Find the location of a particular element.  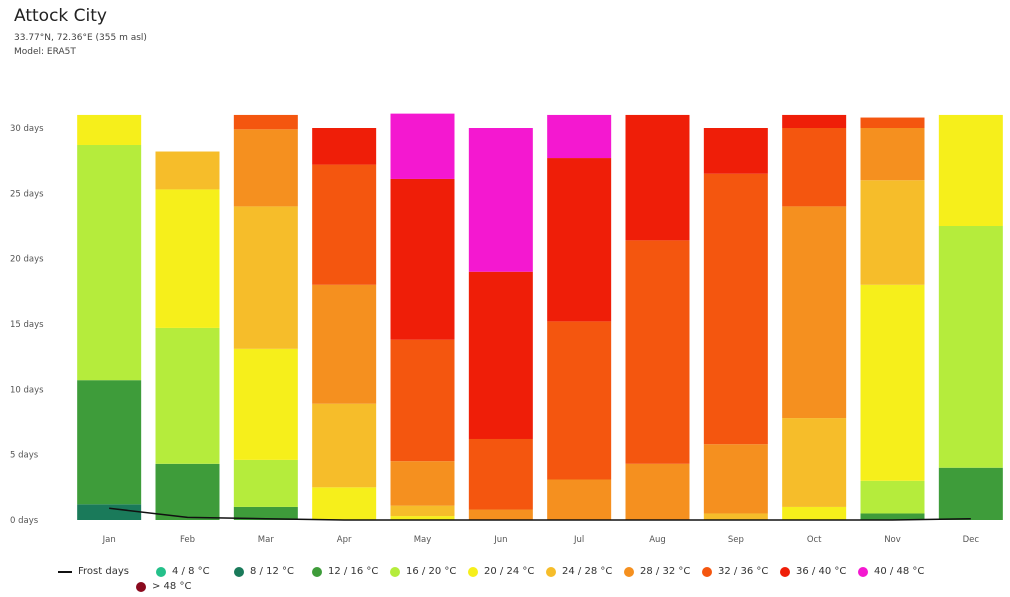

legend-item: 40 / 48 °C is located at coordinates (891, 571).